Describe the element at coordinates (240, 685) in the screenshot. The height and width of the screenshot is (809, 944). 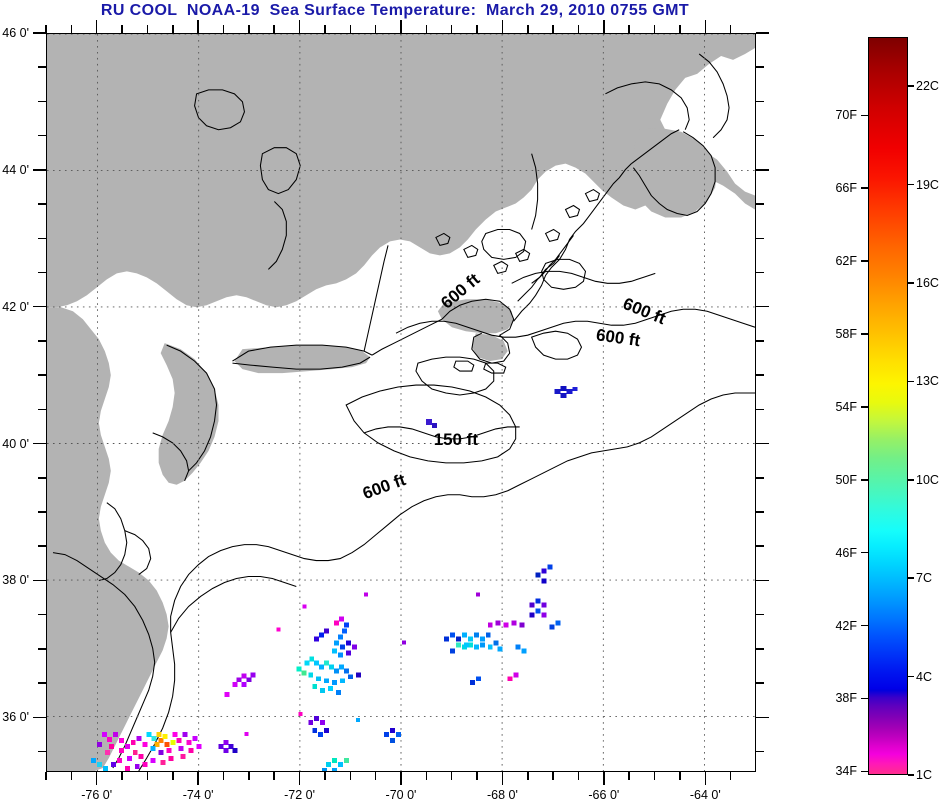
I see `sst-cluster-b` at that location.